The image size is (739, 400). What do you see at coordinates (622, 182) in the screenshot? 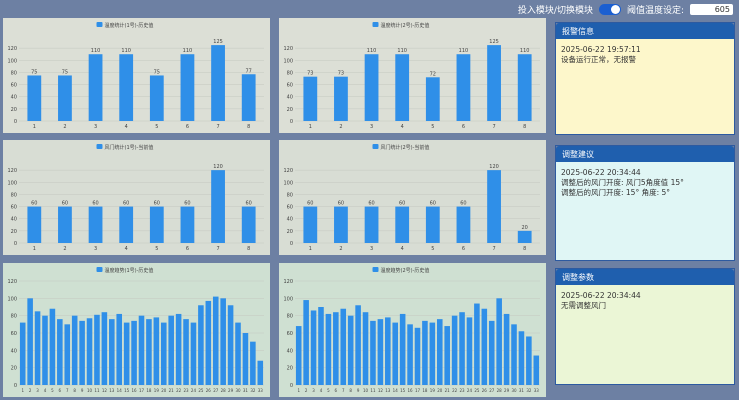
I see `card-line: 调整后的风门开度: 风门5角度值 15°` at bounding box center [622, 182].